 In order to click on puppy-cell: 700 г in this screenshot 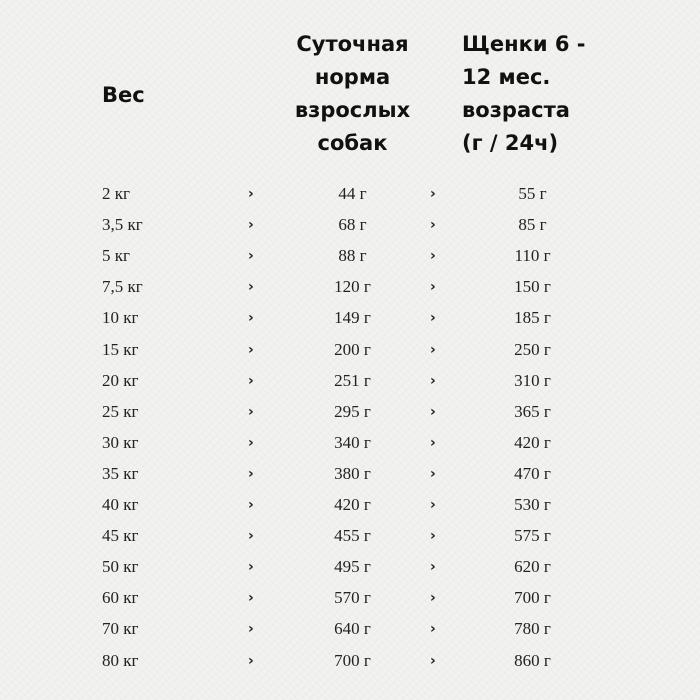, I will do `click(532, 598)`.